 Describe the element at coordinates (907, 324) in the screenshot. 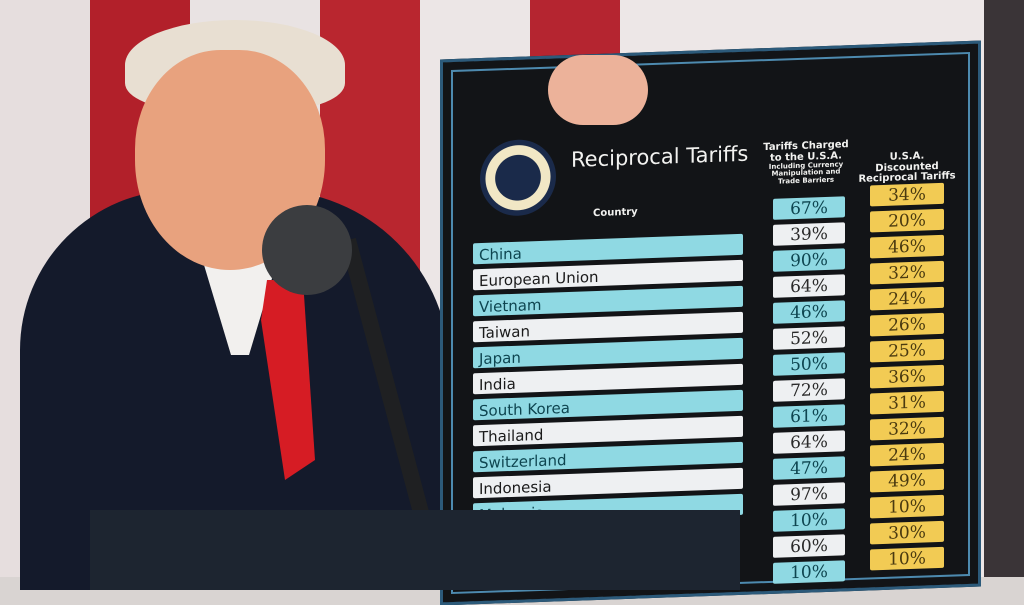

I see `discounted-row: 26%` at that location.